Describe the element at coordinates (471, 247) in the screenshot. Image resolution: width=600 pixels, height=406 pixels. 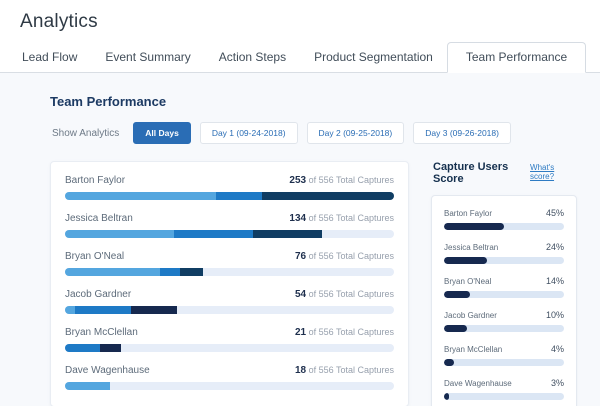
I see `score-user-name: Jessica Beltran` at that location.